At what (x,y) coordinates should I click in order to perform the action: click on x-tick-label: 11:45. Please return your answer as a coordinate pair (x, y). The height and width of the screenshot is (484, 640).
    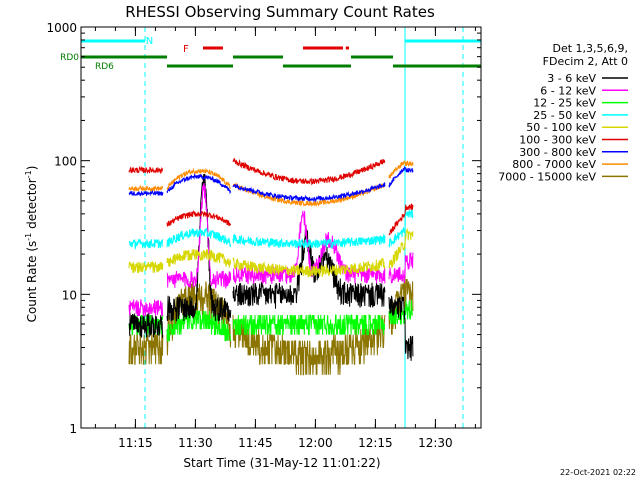
    Looking at the image, I should click on (255, 443).